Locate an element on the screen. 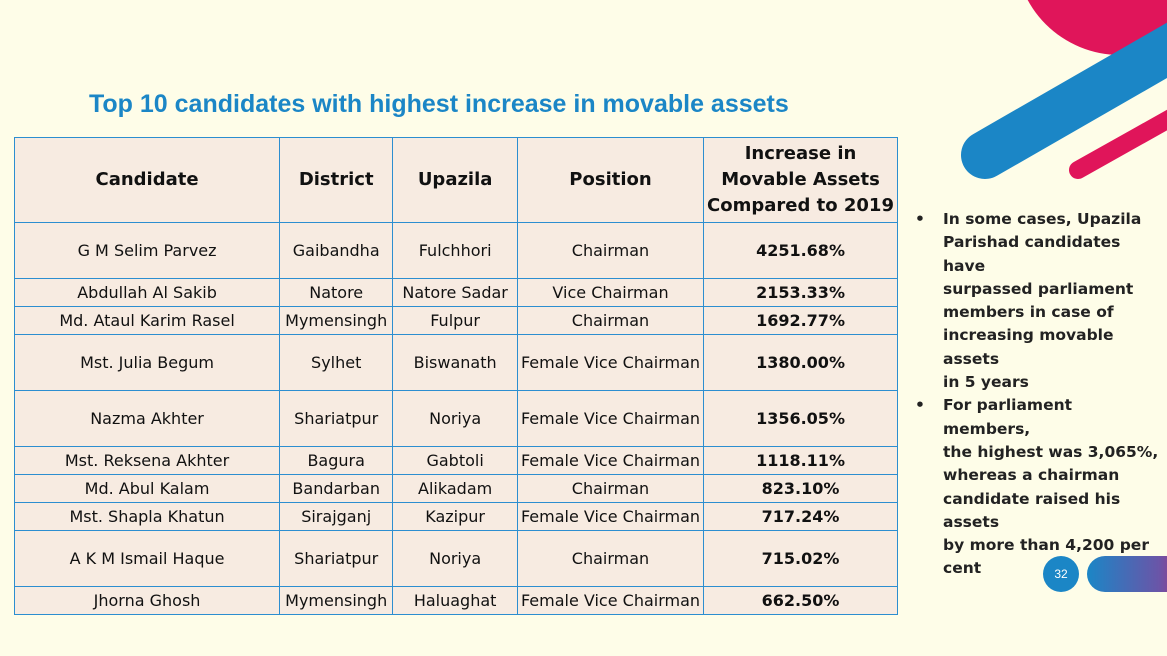 Image resolution: width=1167 pixels, height=656 pixels. cell-district: Sirajganj is located at coordinates (336, 516).